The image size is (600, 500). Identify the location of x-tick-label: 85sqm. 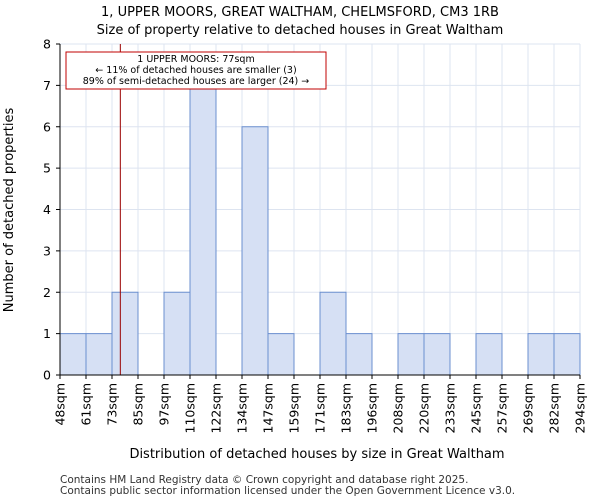
(138, 404).